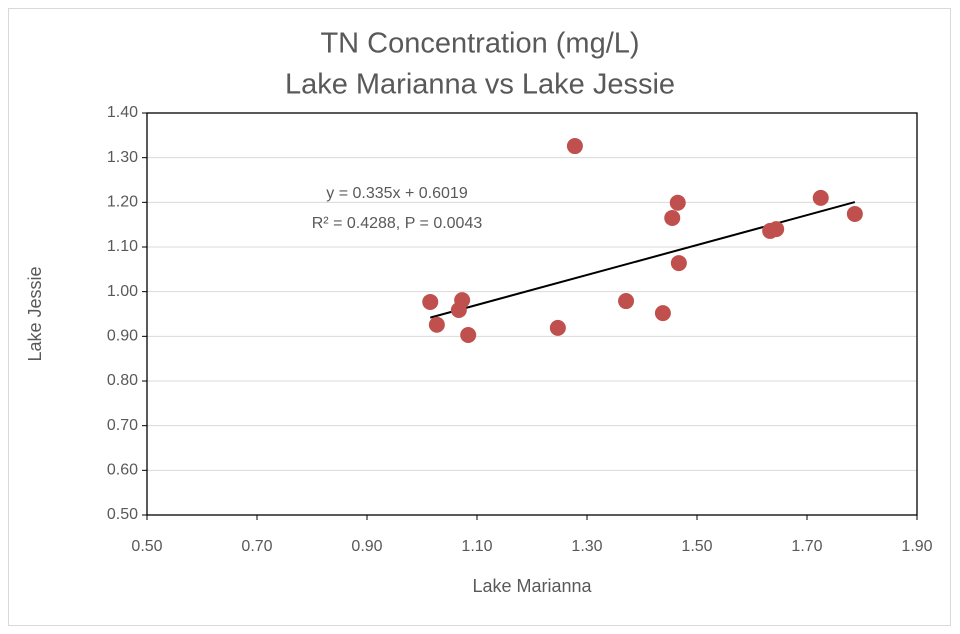  I want to click on x-axis-title: Lake Marianna, so click(532, 586).